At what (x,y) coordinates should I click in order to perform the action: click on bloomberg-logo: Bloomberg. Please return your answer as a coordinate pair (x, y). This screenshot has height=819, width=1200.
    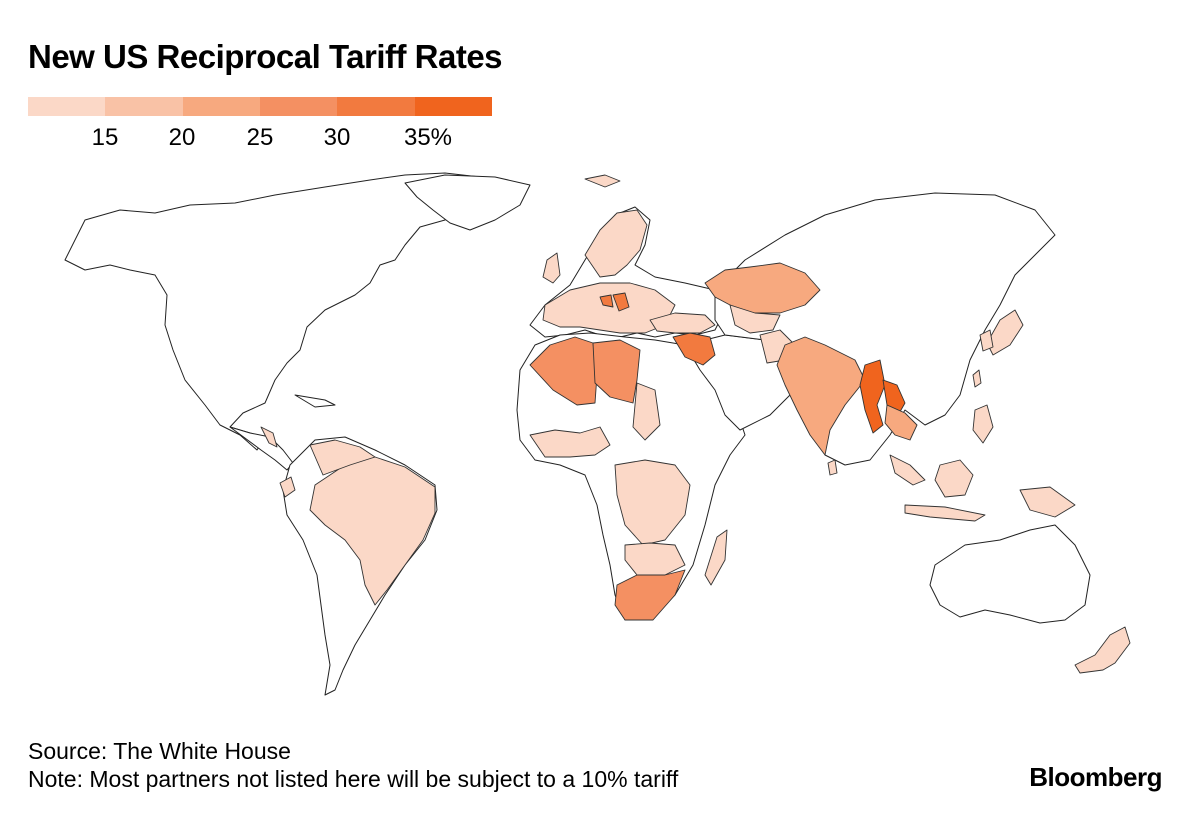
    Looking at the image, I should click on (1095, 777).